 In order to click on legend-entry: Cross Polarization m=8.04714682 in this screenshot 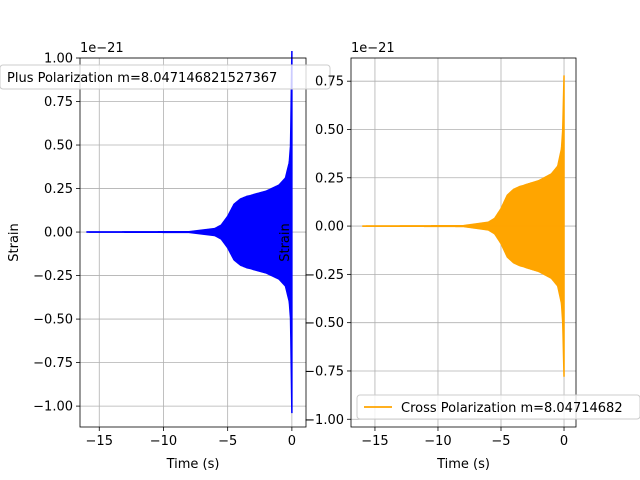, I will do `click(512, 408)`.